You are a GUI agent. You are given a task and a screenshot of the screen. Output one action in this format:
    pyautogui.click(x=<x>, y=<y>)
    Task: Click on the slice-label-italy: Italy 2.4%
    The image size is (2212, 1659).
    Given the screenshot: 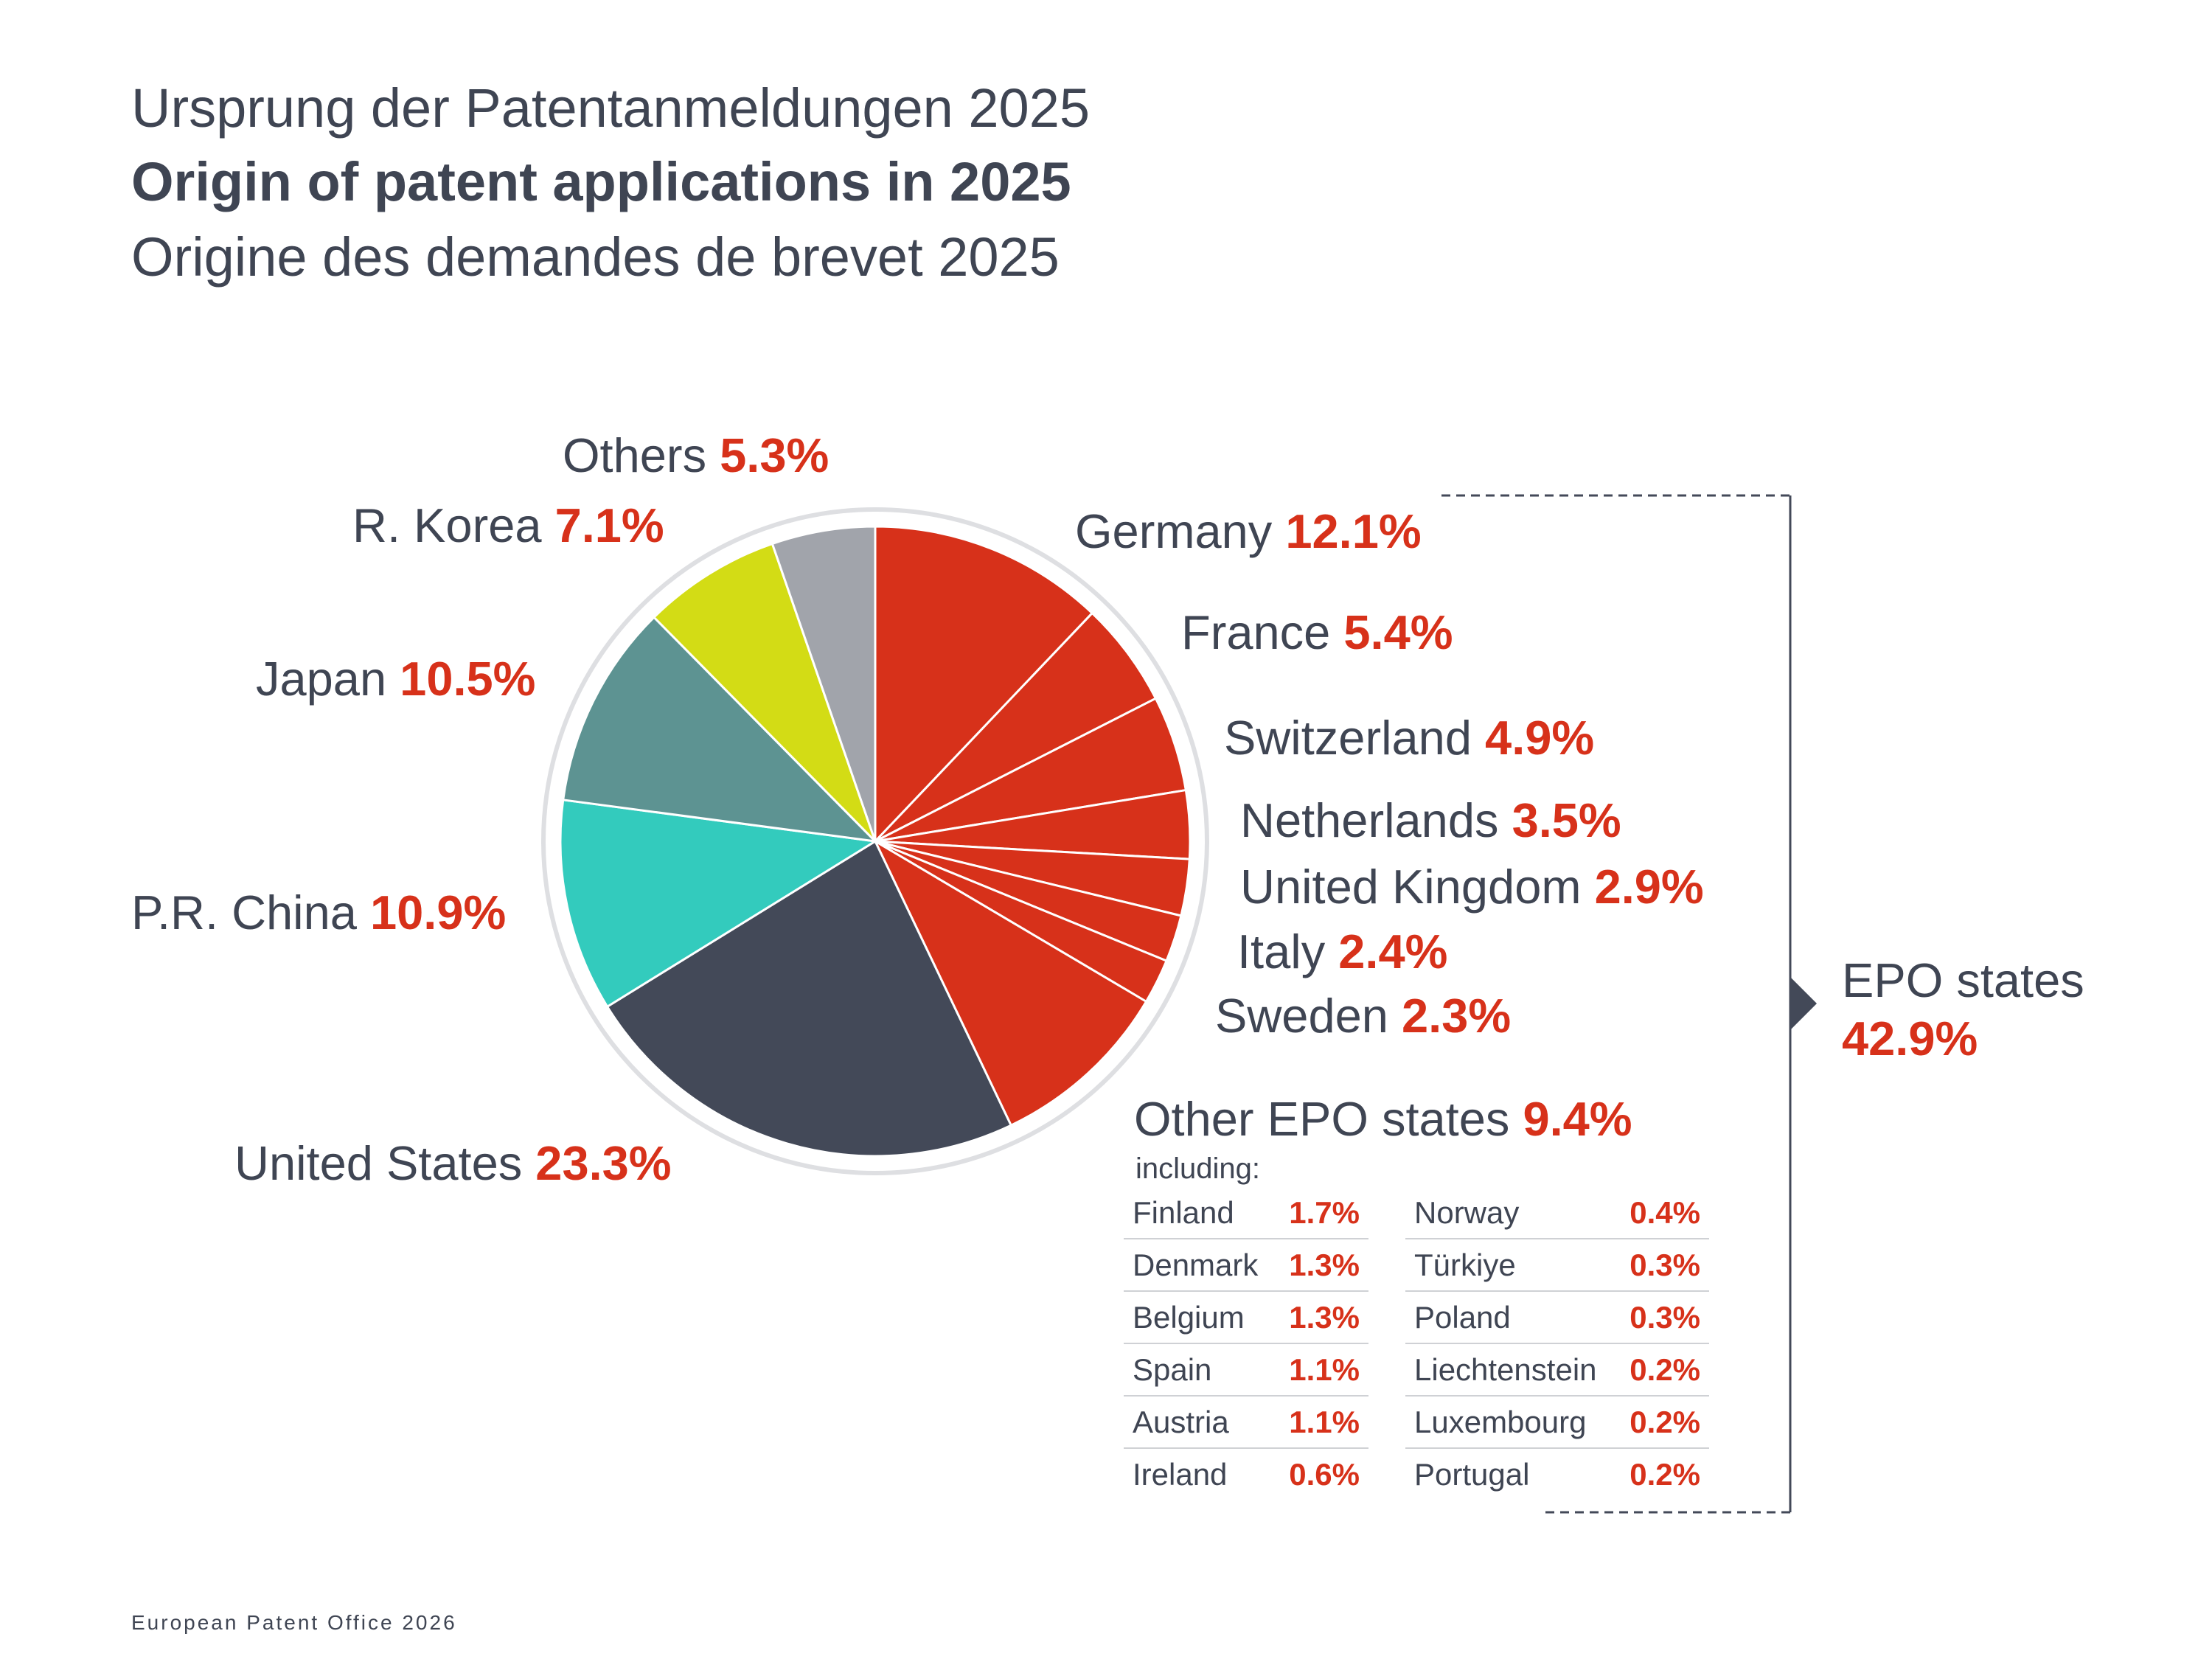 What is the action you would take?
    pyautogui.click(x=1342, y=951)
    